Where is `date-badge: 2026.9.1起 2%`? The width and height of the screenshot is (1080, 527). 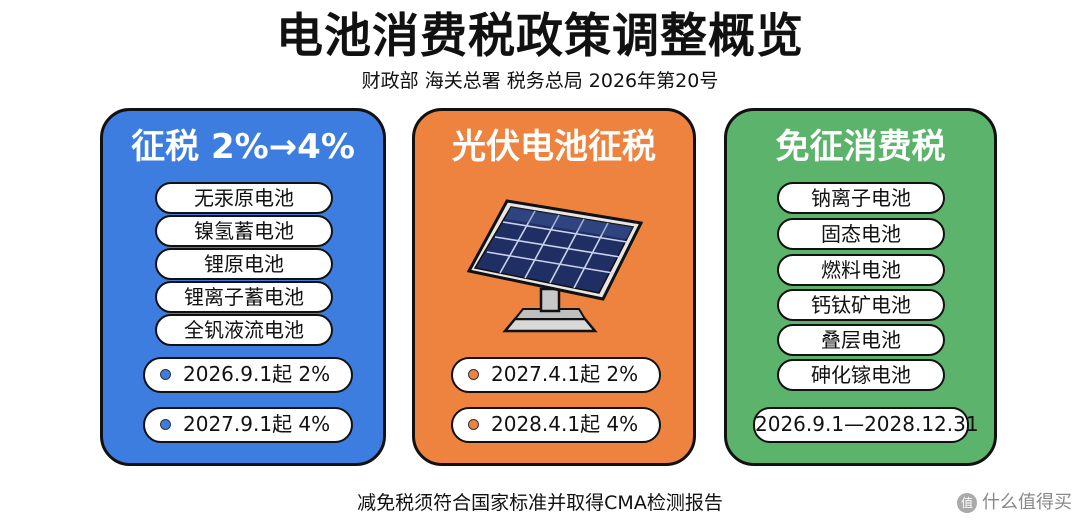
date-badge: 2026.9.1起 2% is located at coordinates (248, 375).